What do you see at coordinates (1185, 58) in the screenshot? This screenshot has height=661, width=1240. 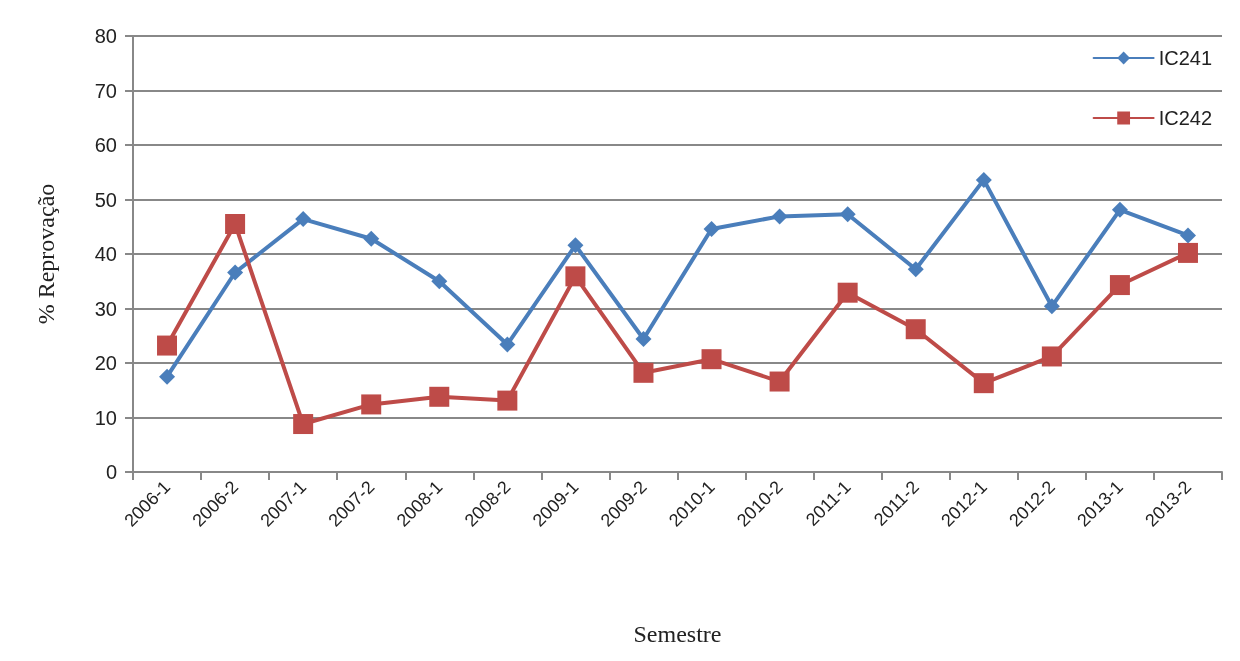 I see `legend-label: IC241` at bounding box center [1185, 58].